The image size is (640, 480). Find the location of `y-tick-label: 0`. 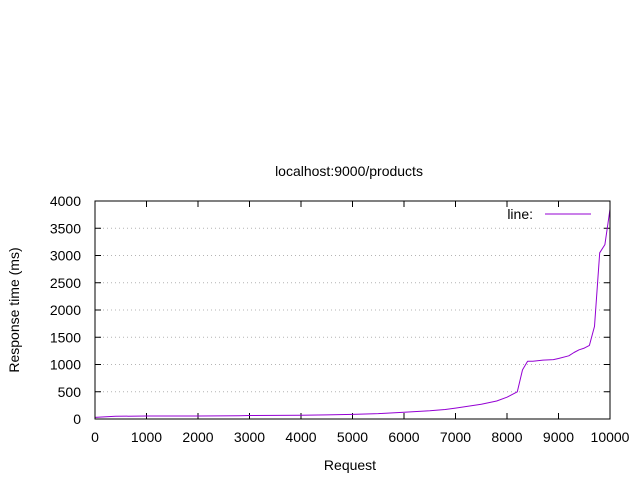

y-tick-label: 0 is located at coordinates (77, 419).